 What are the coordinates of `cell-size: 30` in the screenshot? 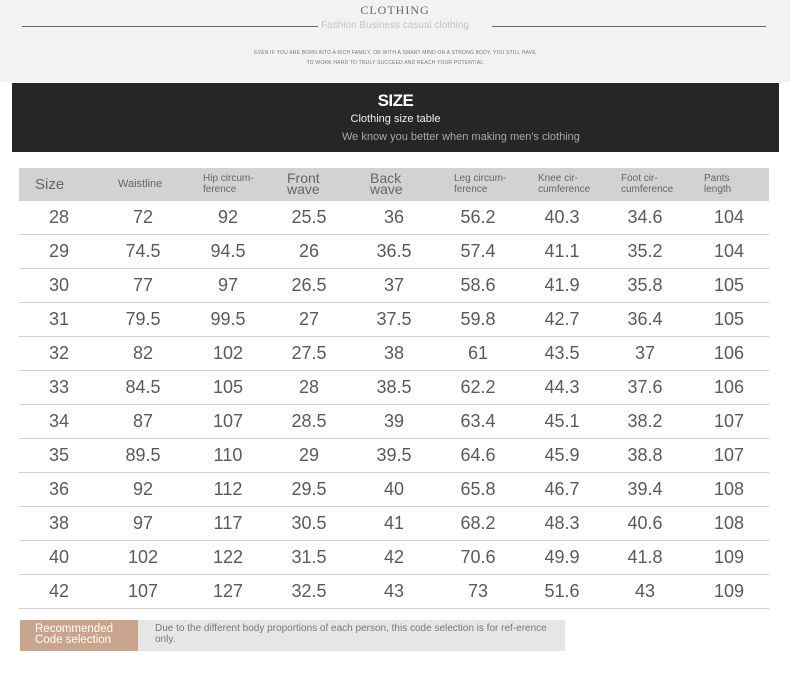 It's located at (59, 285).